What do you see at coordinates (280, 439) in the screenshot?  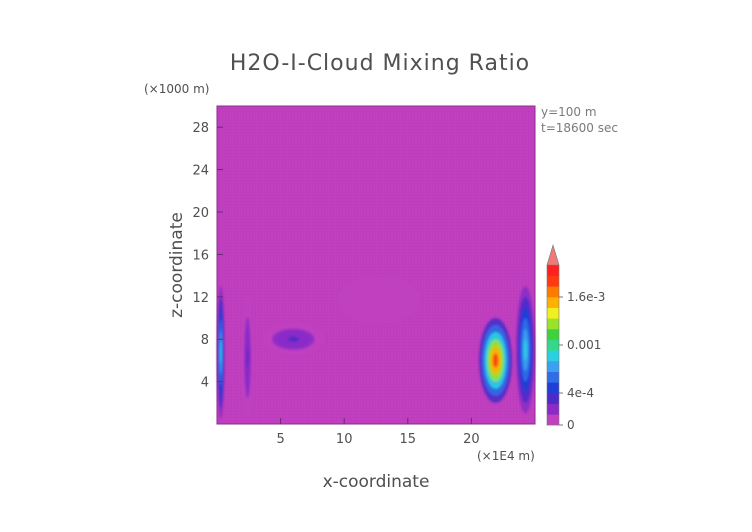 I see `x-tick-label: 5` at bounding box center [280, 439].